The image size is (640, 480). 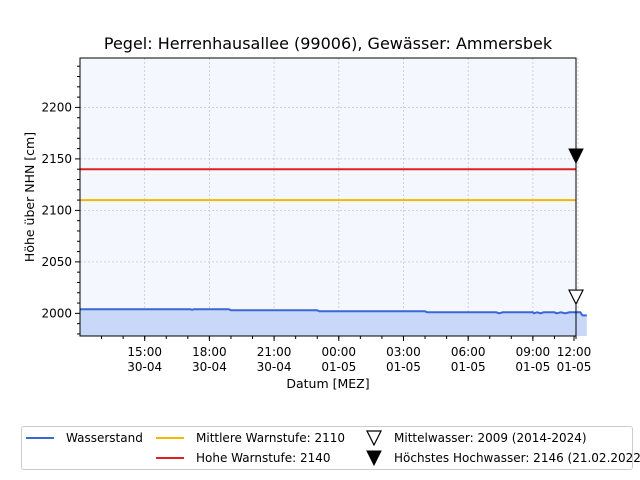 I want to click on mittelwasser-marker, so click(x=576, y=297).